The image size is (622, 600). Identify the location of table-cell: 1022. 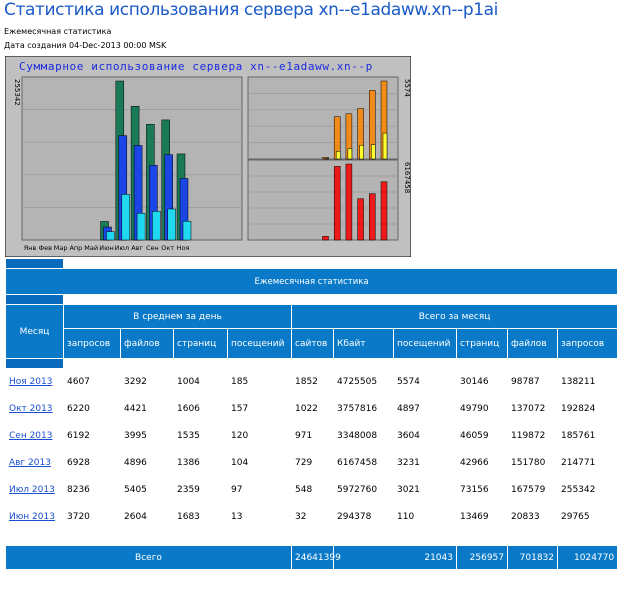
(312, 409).